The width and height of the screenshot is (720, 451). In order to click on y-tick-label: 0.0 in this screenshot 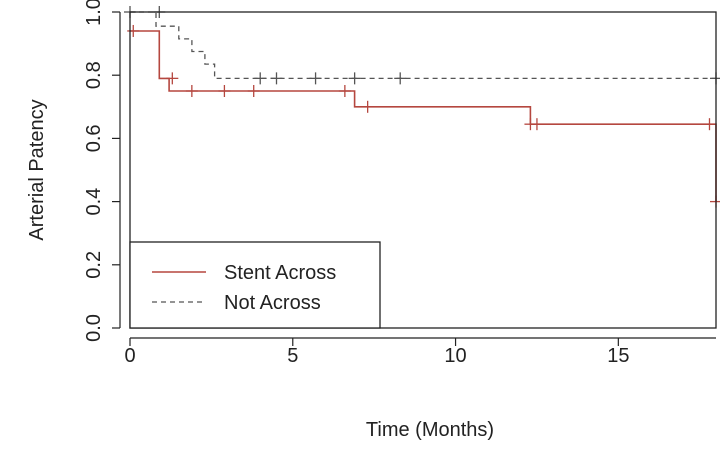, I will do `click(94, 328)`.